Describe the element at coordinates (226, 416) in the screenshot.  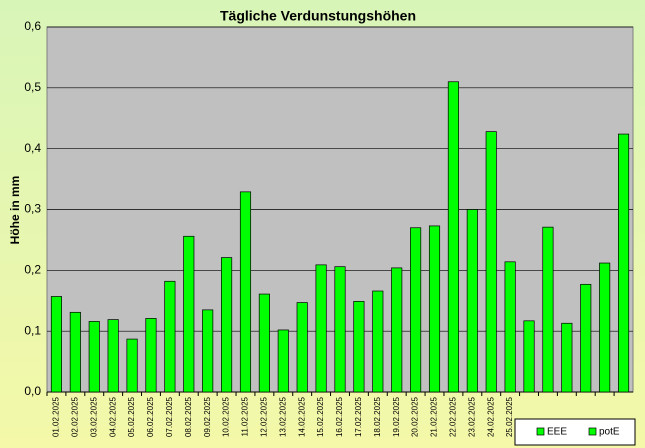
I see `x-tick-label: 10.02.2025` at that location.